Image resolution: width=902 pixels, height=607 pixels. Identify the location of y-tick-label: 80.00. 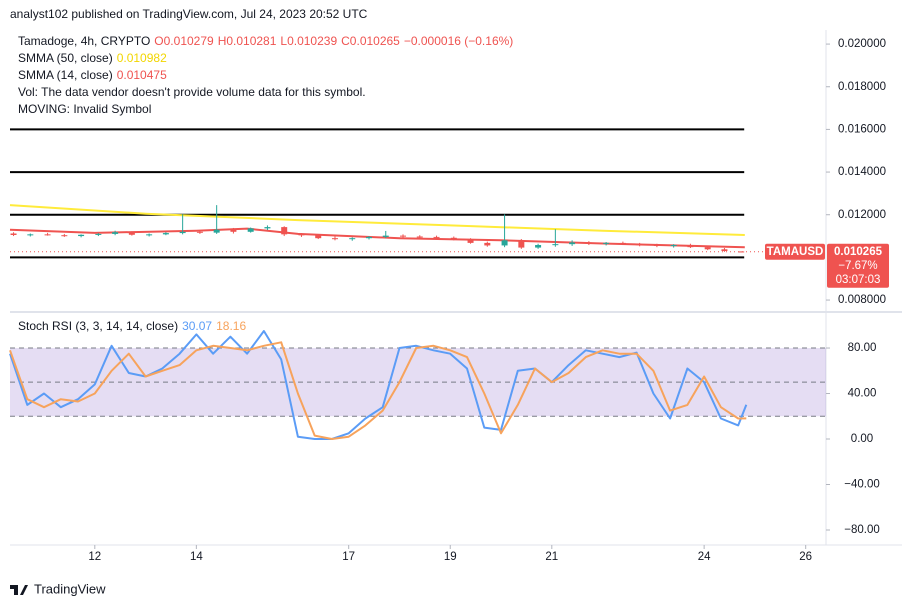
(862, 348).